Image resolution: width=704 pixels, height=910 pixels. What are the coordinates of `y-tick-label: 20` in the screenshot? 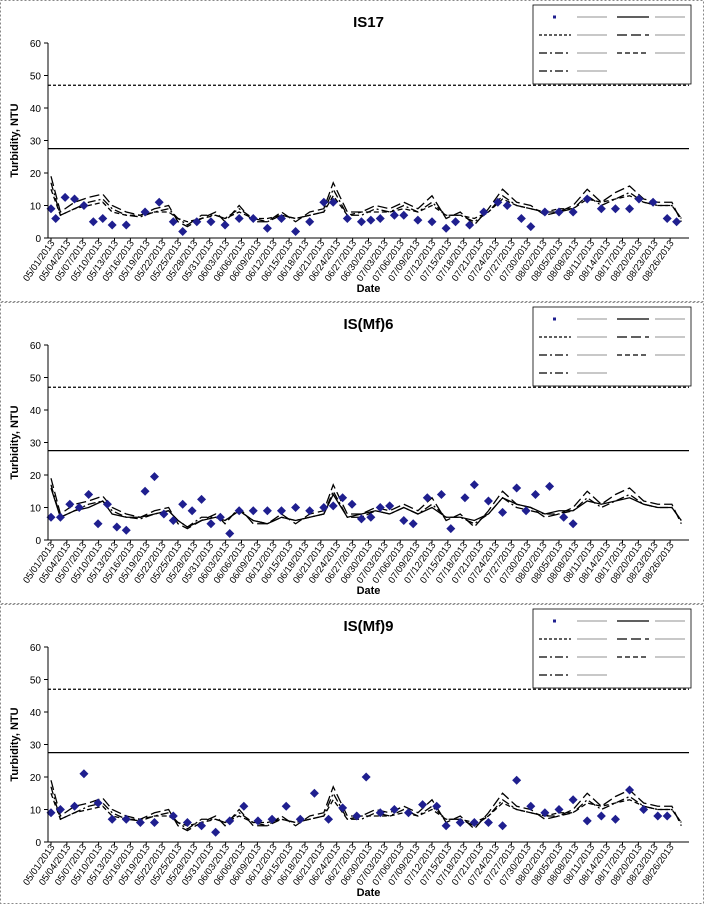 It's located at (36, 476).